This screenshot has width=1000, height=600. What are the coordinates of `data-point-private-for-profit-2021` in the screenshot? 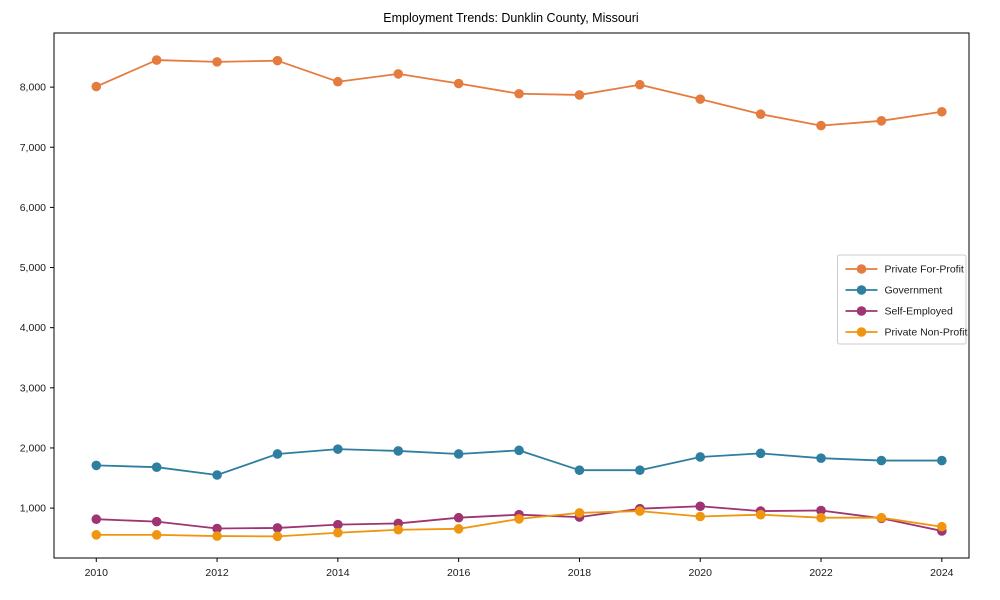 It's located at (760, 114).